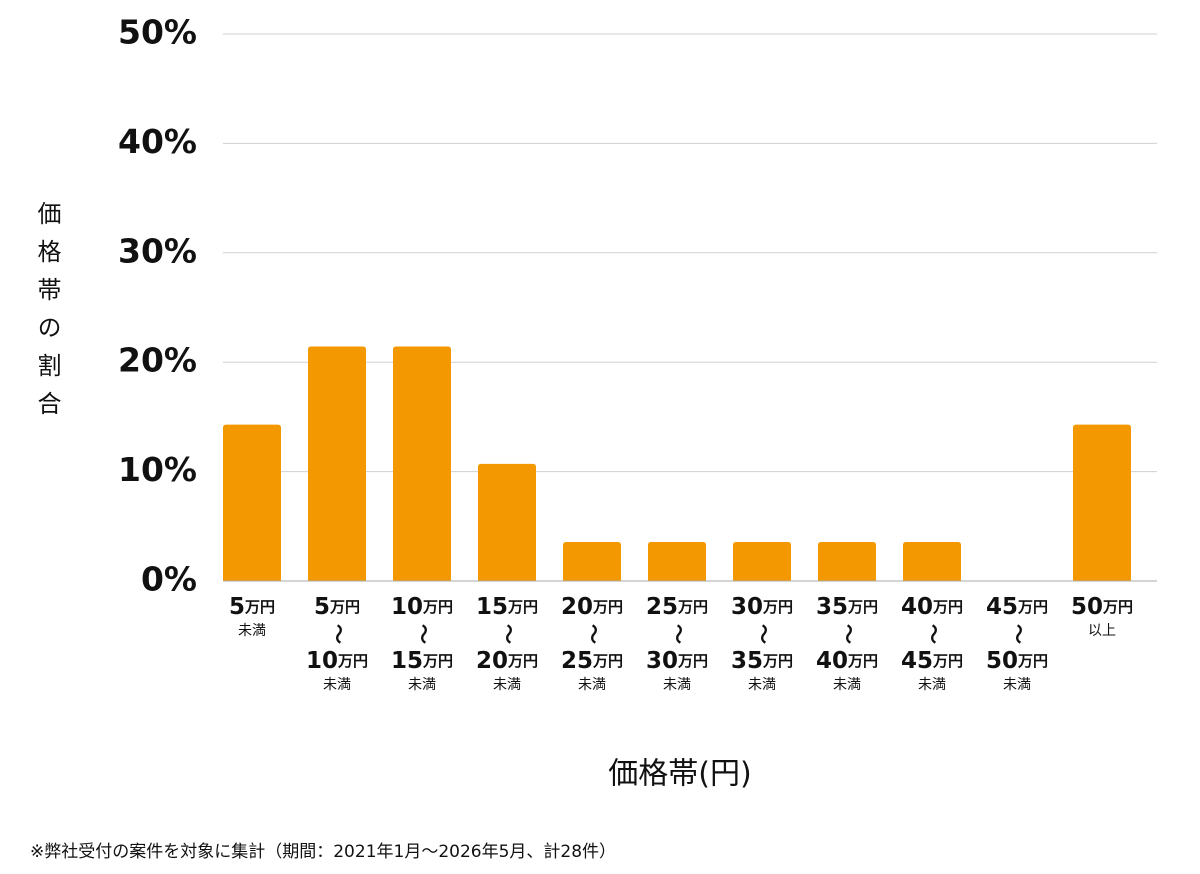 The width and height of the screenshot is (1200, 874). Describe the element at coordinates (169, 579) in the screenshot. I see `y-tick-label: 0%` at that location.